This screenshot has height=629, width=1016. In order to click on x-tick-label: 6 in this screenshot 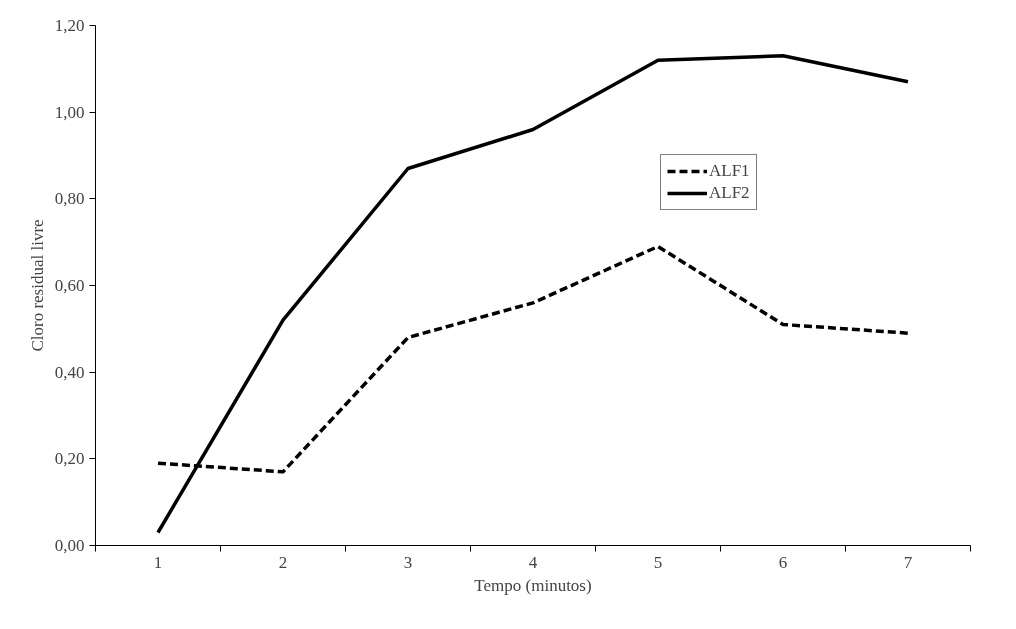, I will do `click(783, 562)`.